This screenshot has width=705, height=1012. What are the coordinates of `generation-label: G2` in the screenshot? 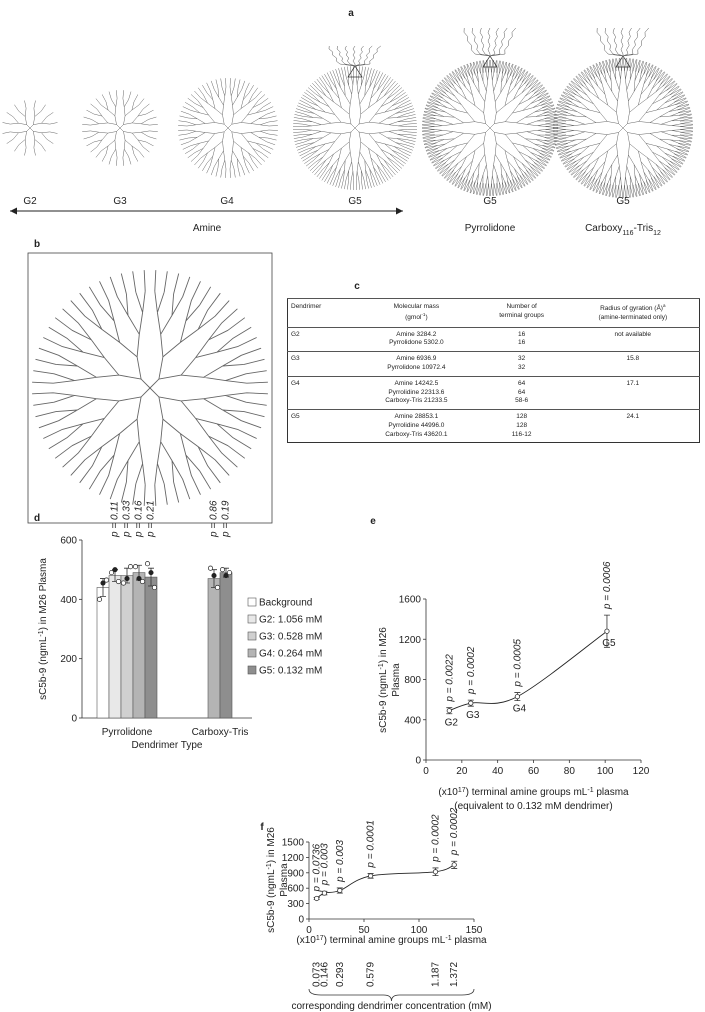 It's located at (30, 201).